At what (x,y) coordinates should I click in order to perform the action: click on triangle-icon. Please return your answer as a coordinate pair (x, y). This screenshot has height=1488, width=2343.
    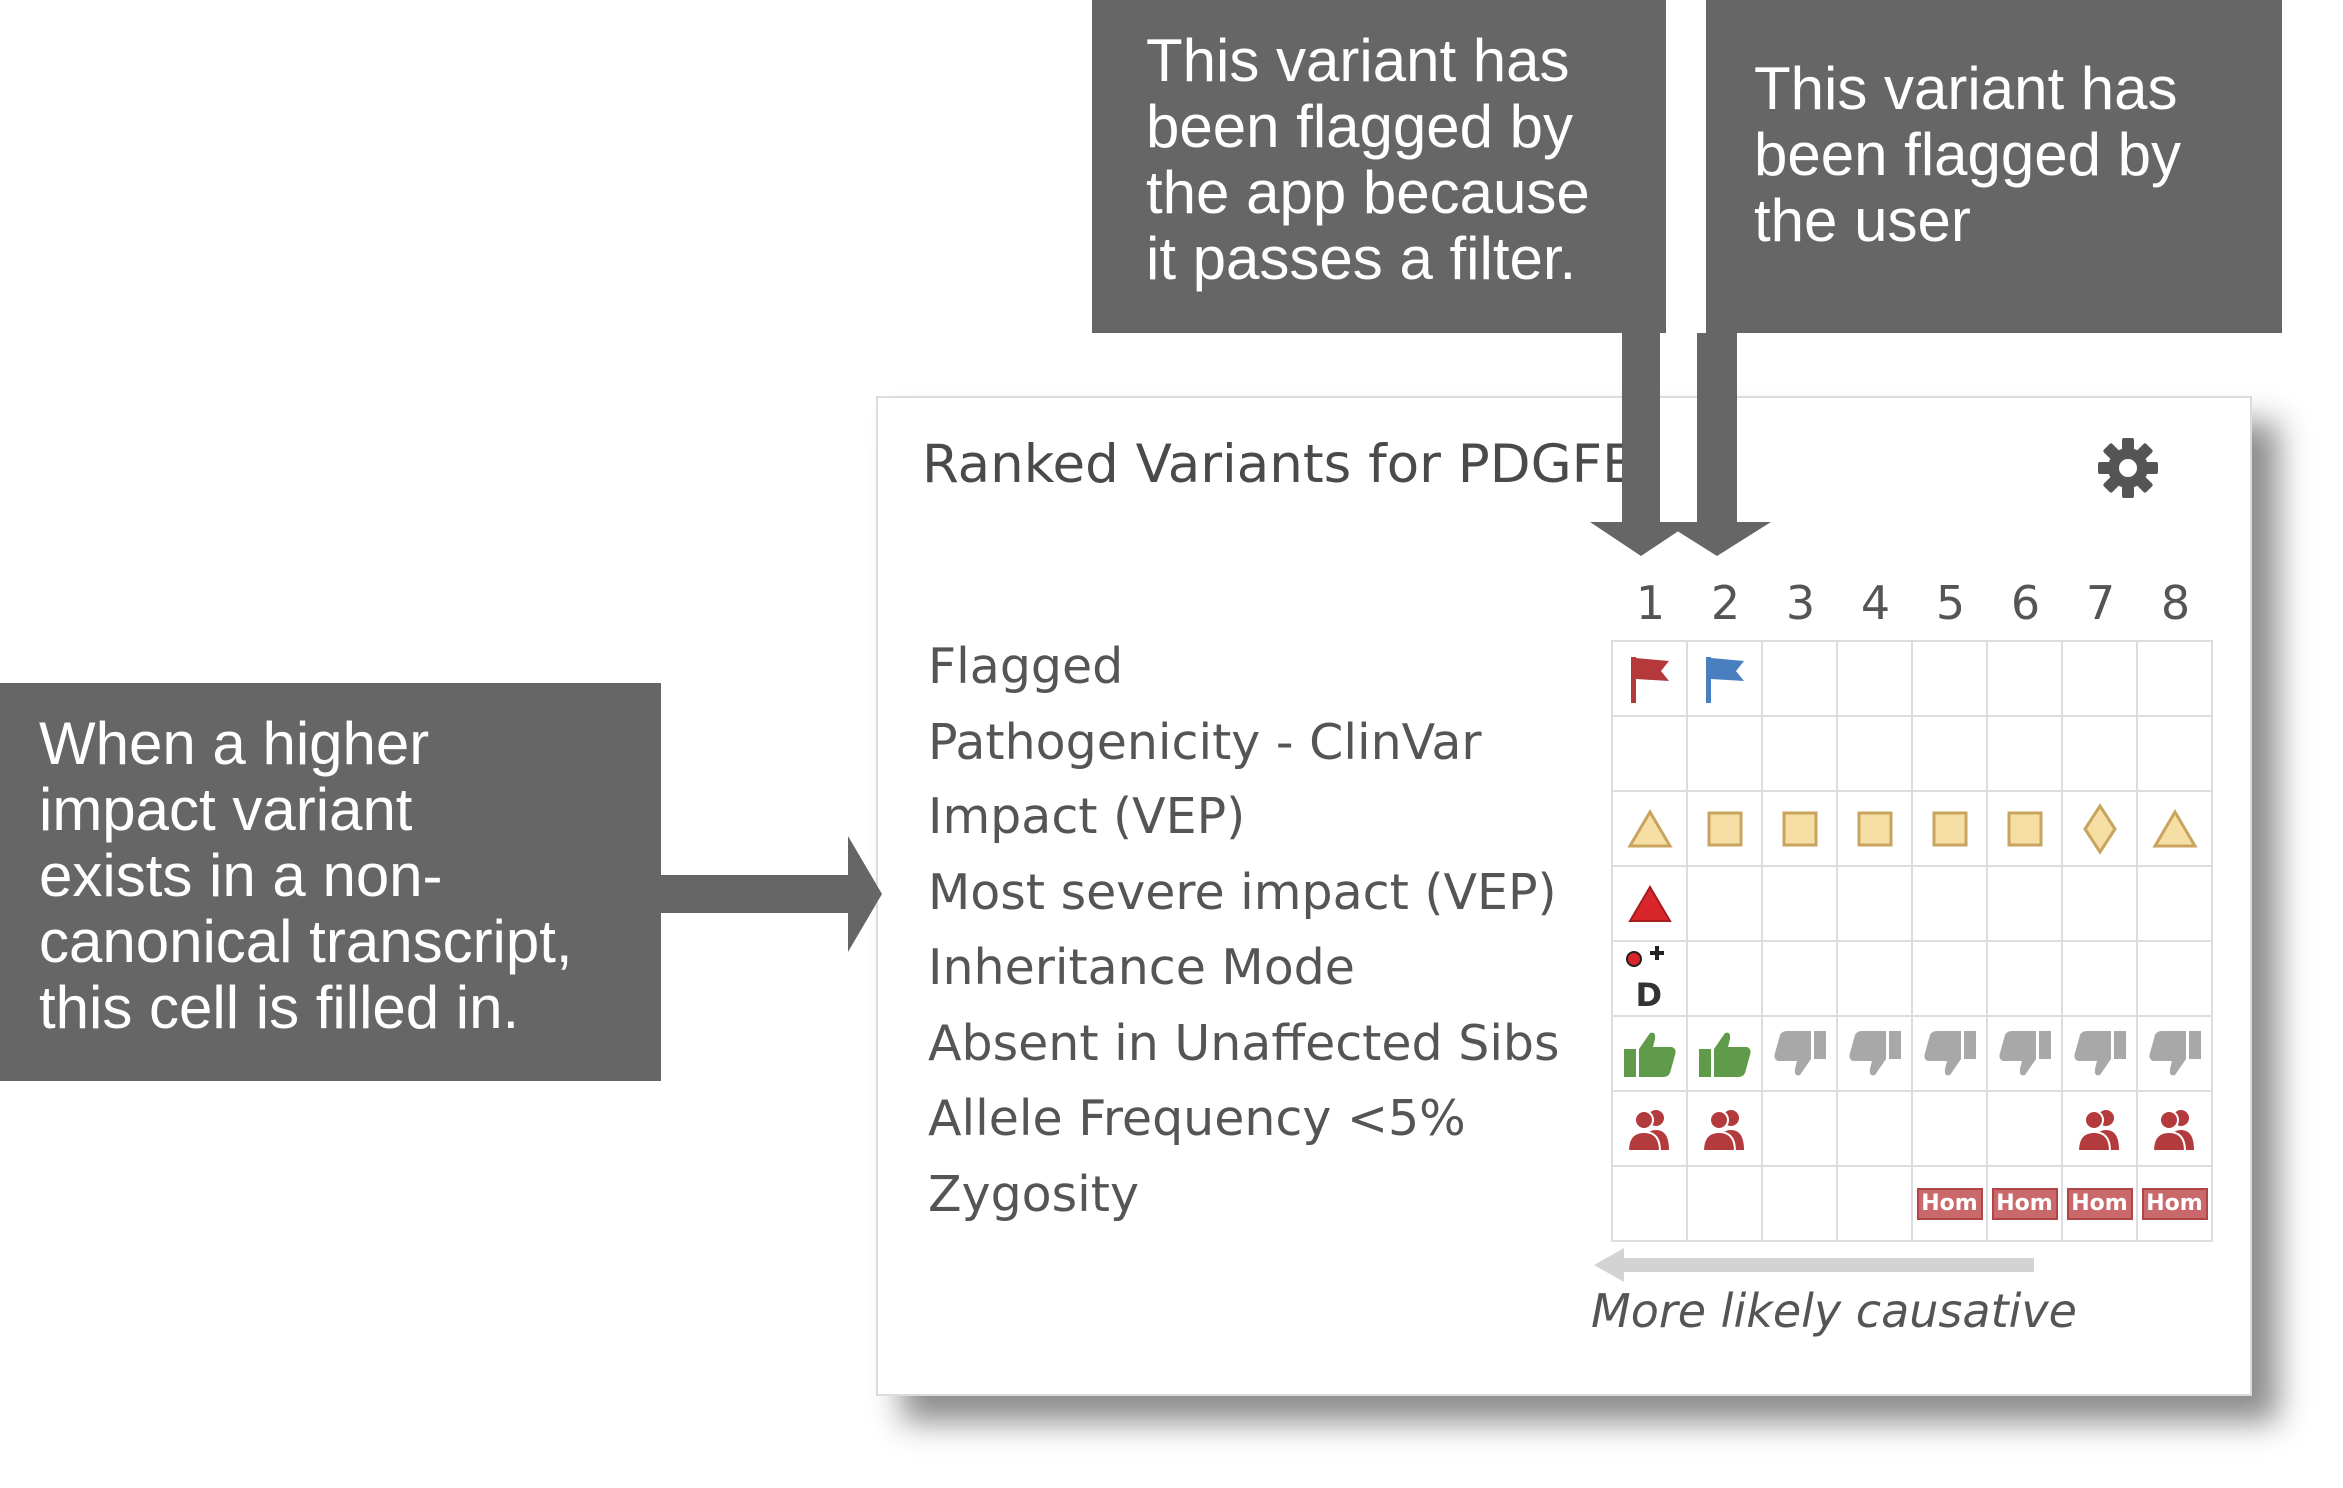
    Looking at the image, I should click on (1649, 828).